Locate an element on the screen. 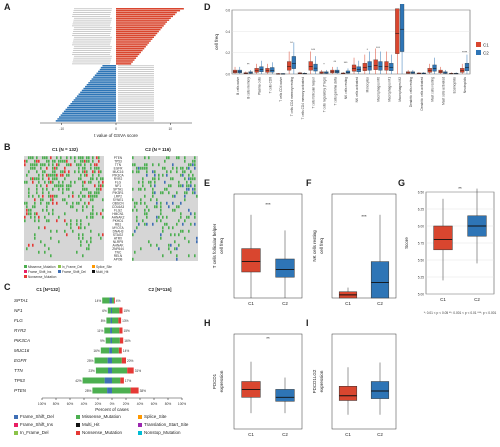 The width and height of the screenshot is (500, 447). category-label: T cells follicular helper is located at coordinates (314, 92).